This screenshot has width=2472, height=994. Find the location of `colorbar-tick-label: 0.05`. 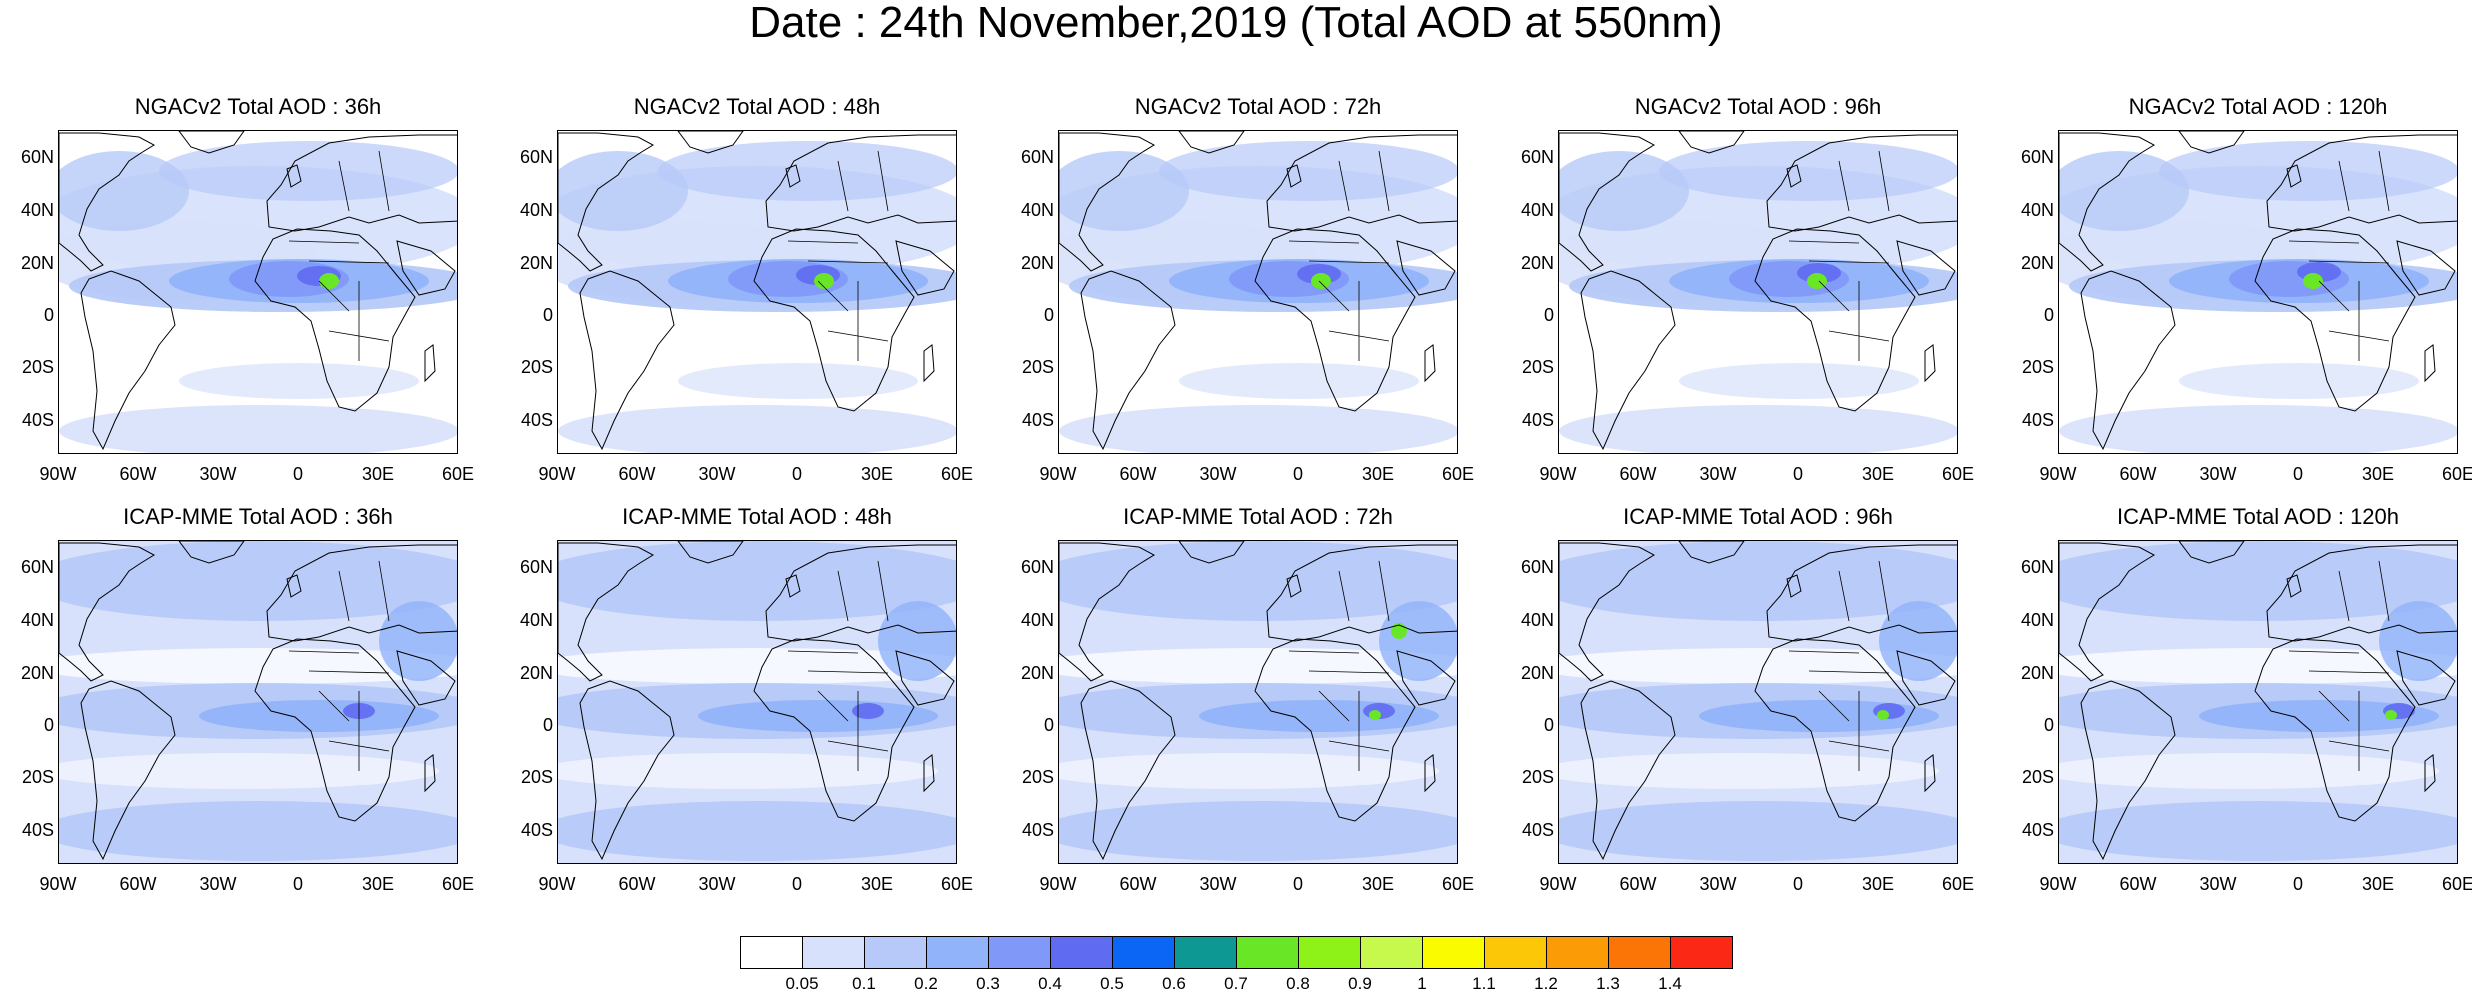

colorbar-tick-label: 0.05 is located at coordinates (802, 983).